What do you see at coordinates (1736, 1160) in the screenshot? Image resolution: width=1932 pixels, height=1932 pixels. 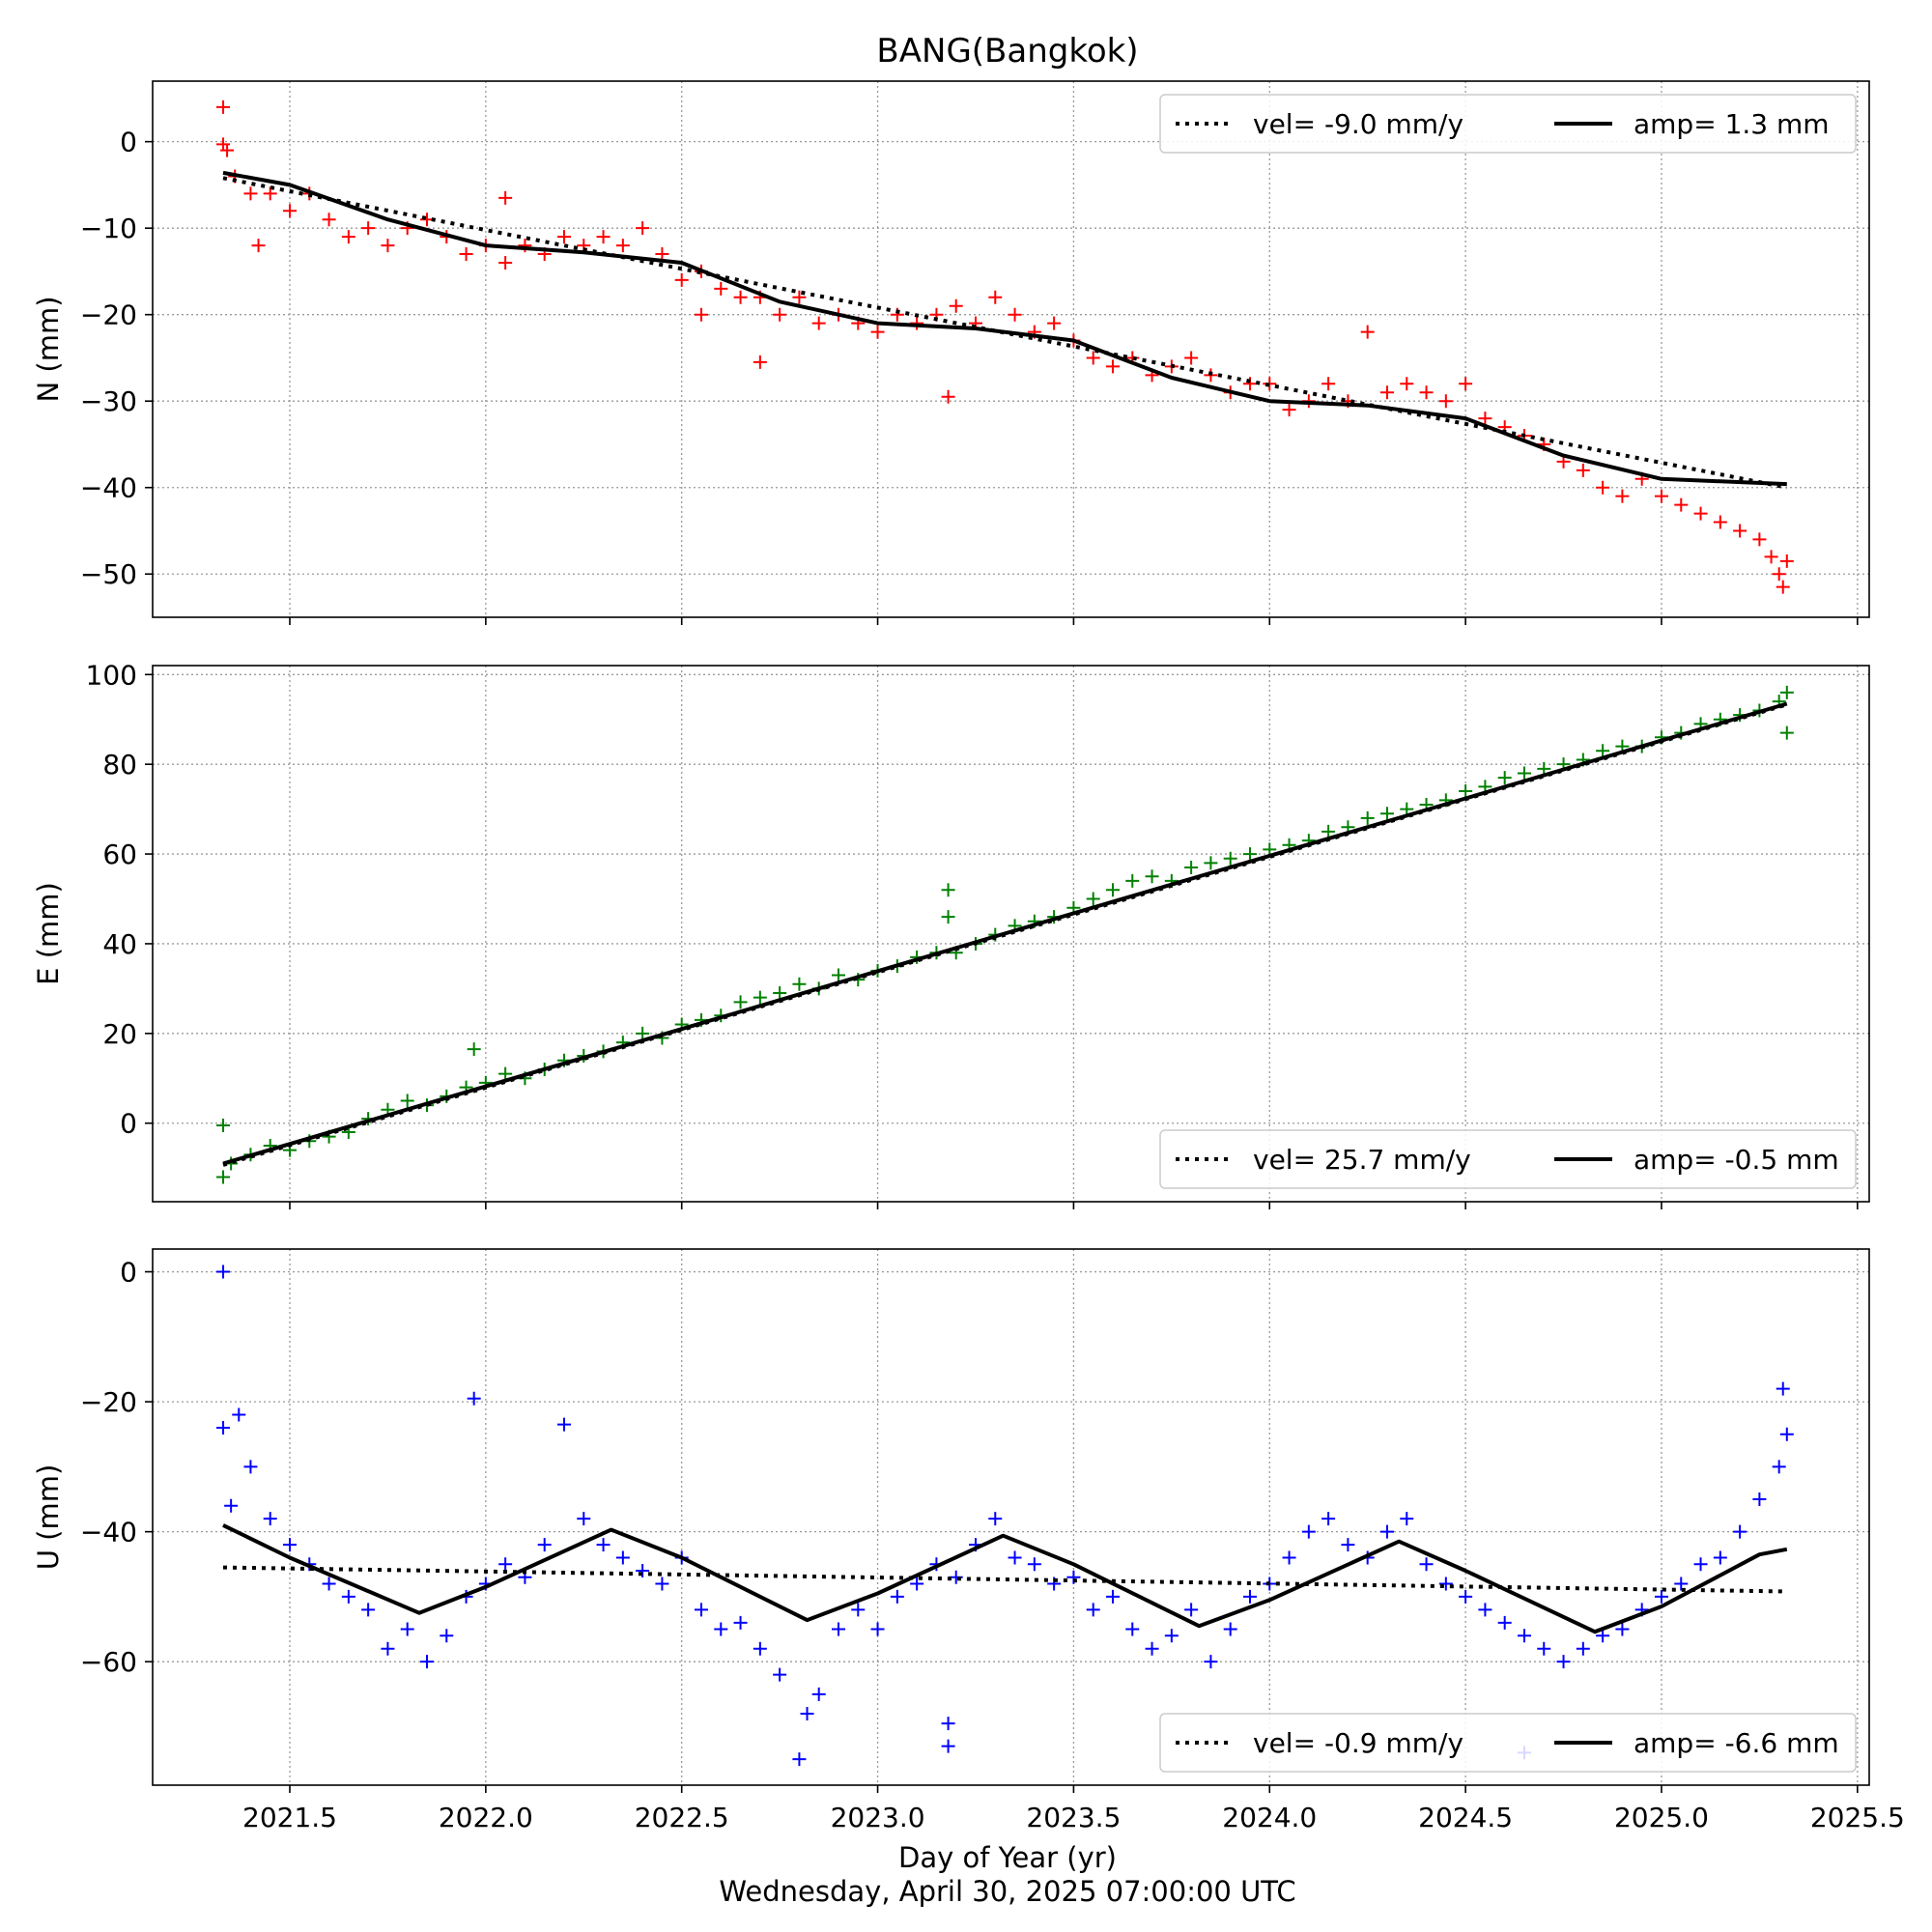 I see `legend-amp-label: amp= -0.5 mm` at bounding box center [1736, 1160].